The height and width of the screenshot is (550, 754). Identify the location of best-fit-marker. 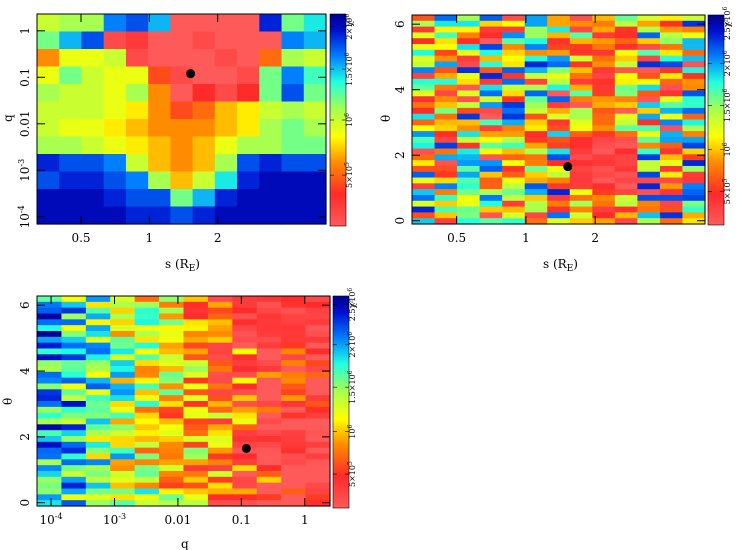
(568, 167).